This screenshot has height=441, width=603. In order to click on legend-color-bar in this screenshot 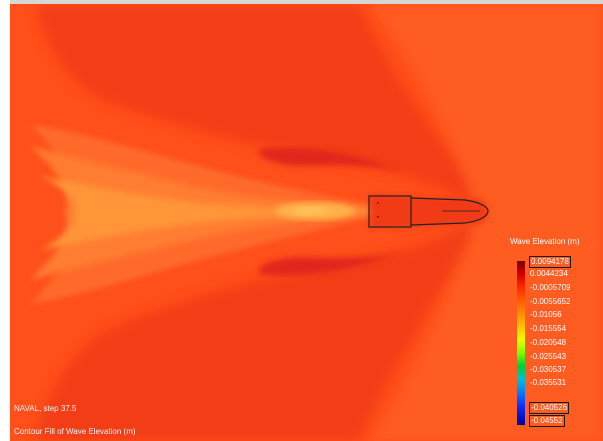, I will do `click(521, 343)`.